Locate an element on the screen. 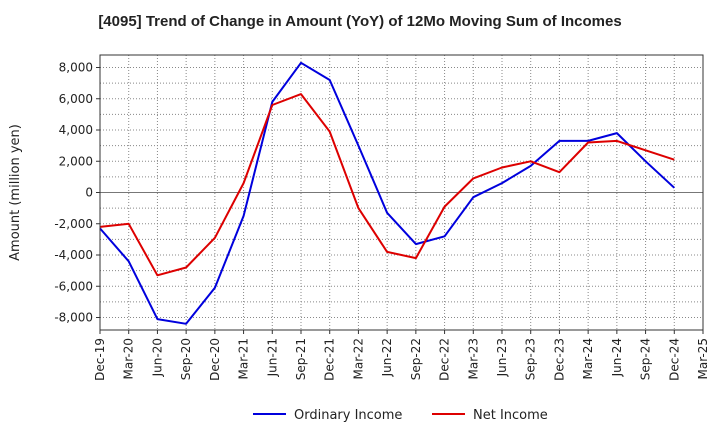  x-tick-label: Mar-25 is located at coordinates (703, 358).